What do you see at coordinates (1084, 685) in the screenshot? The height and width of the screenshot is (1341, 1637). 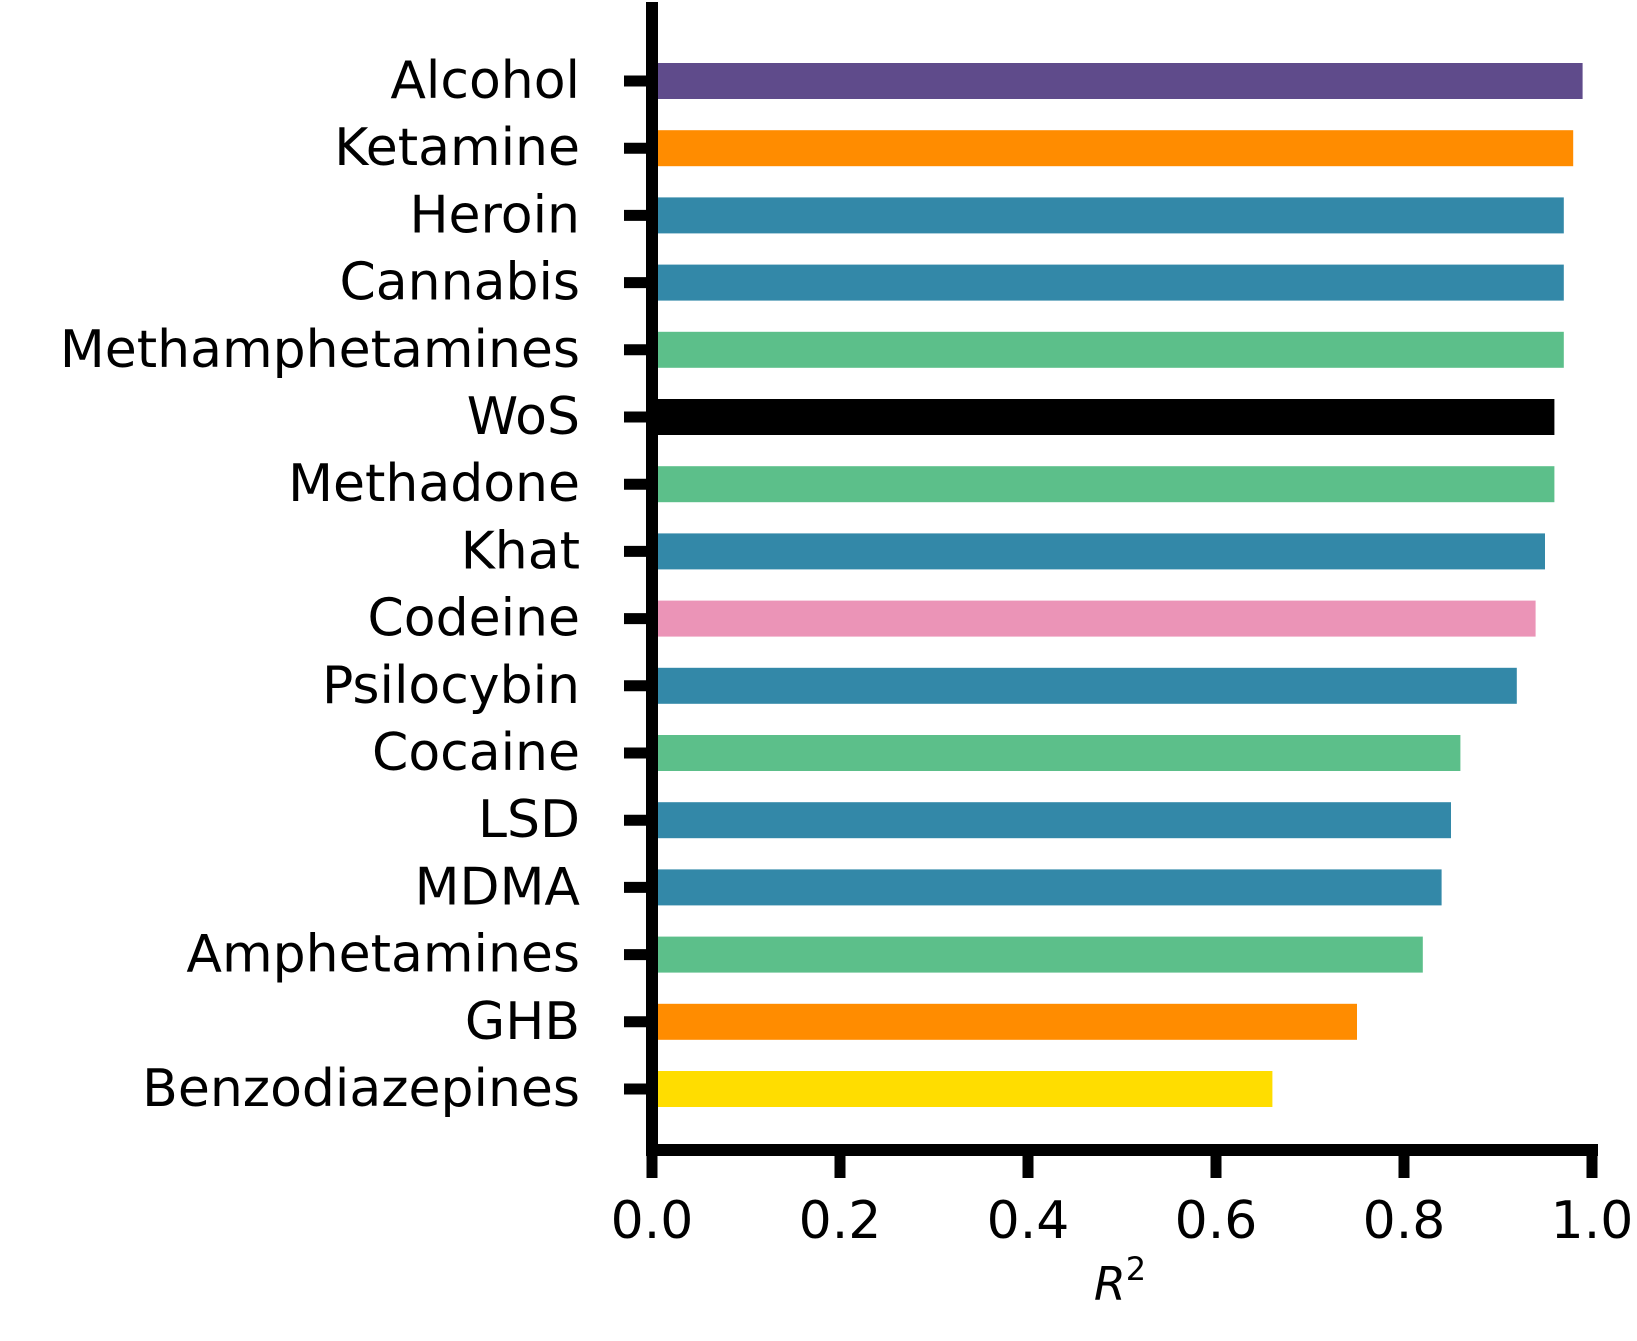 I see `bar-psilocybin` at bounding box center [1084, 685].